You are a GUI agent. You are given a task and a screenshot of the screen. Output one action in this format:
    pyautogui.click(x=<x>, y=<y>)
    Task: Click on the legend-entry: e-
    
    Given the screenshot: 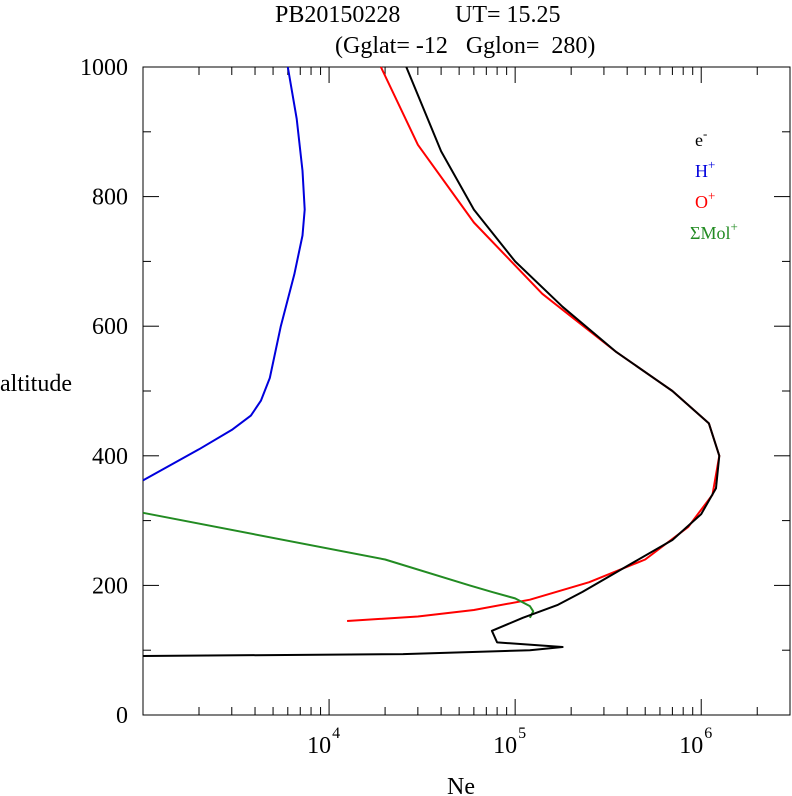 What is the action you would take?
    pyautogui.click(x=701, y=138)
    